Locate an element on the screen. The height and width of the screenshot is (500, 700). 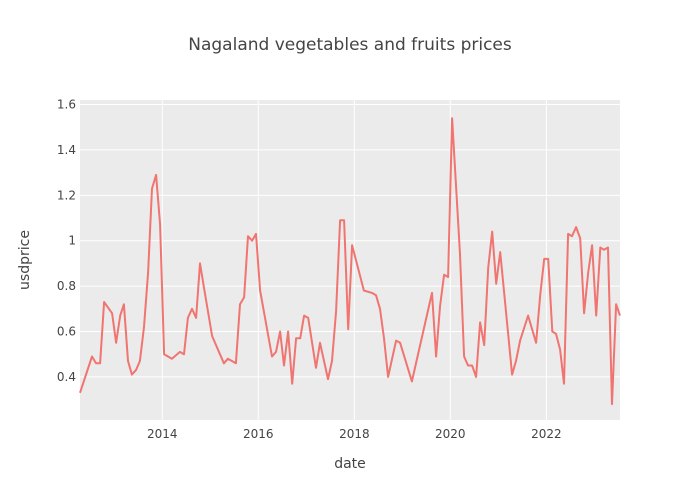
x-tick-label: 2014 is located at coordinates (162, 434).